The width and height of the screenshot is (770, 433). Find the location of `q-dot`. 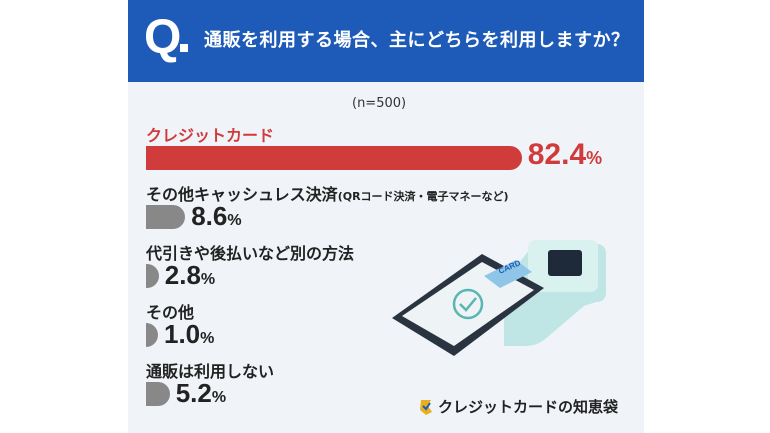

q-dot is located at coordinates (184, 48).